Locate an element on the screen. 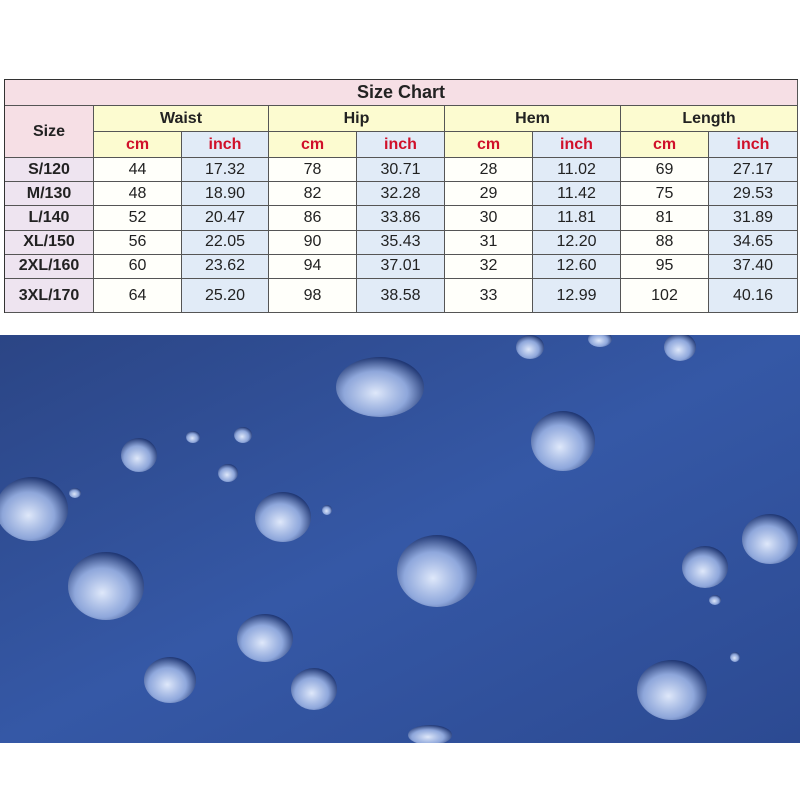 The height and width of the screenshot is (800, 800). size-header: Size is located at coordinates (49, 132).